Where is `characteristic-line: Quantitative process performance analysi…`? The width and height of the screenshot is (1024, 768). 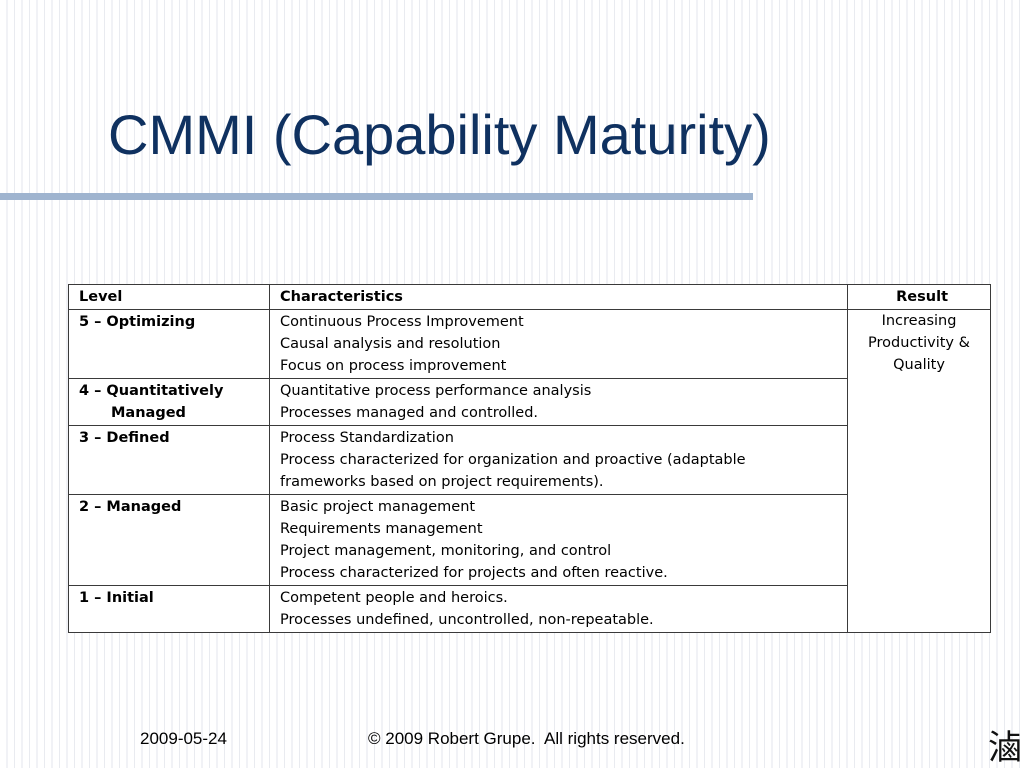
characteristic-line: Quantitative process performance analysi… is located at coordinates (436, 391).